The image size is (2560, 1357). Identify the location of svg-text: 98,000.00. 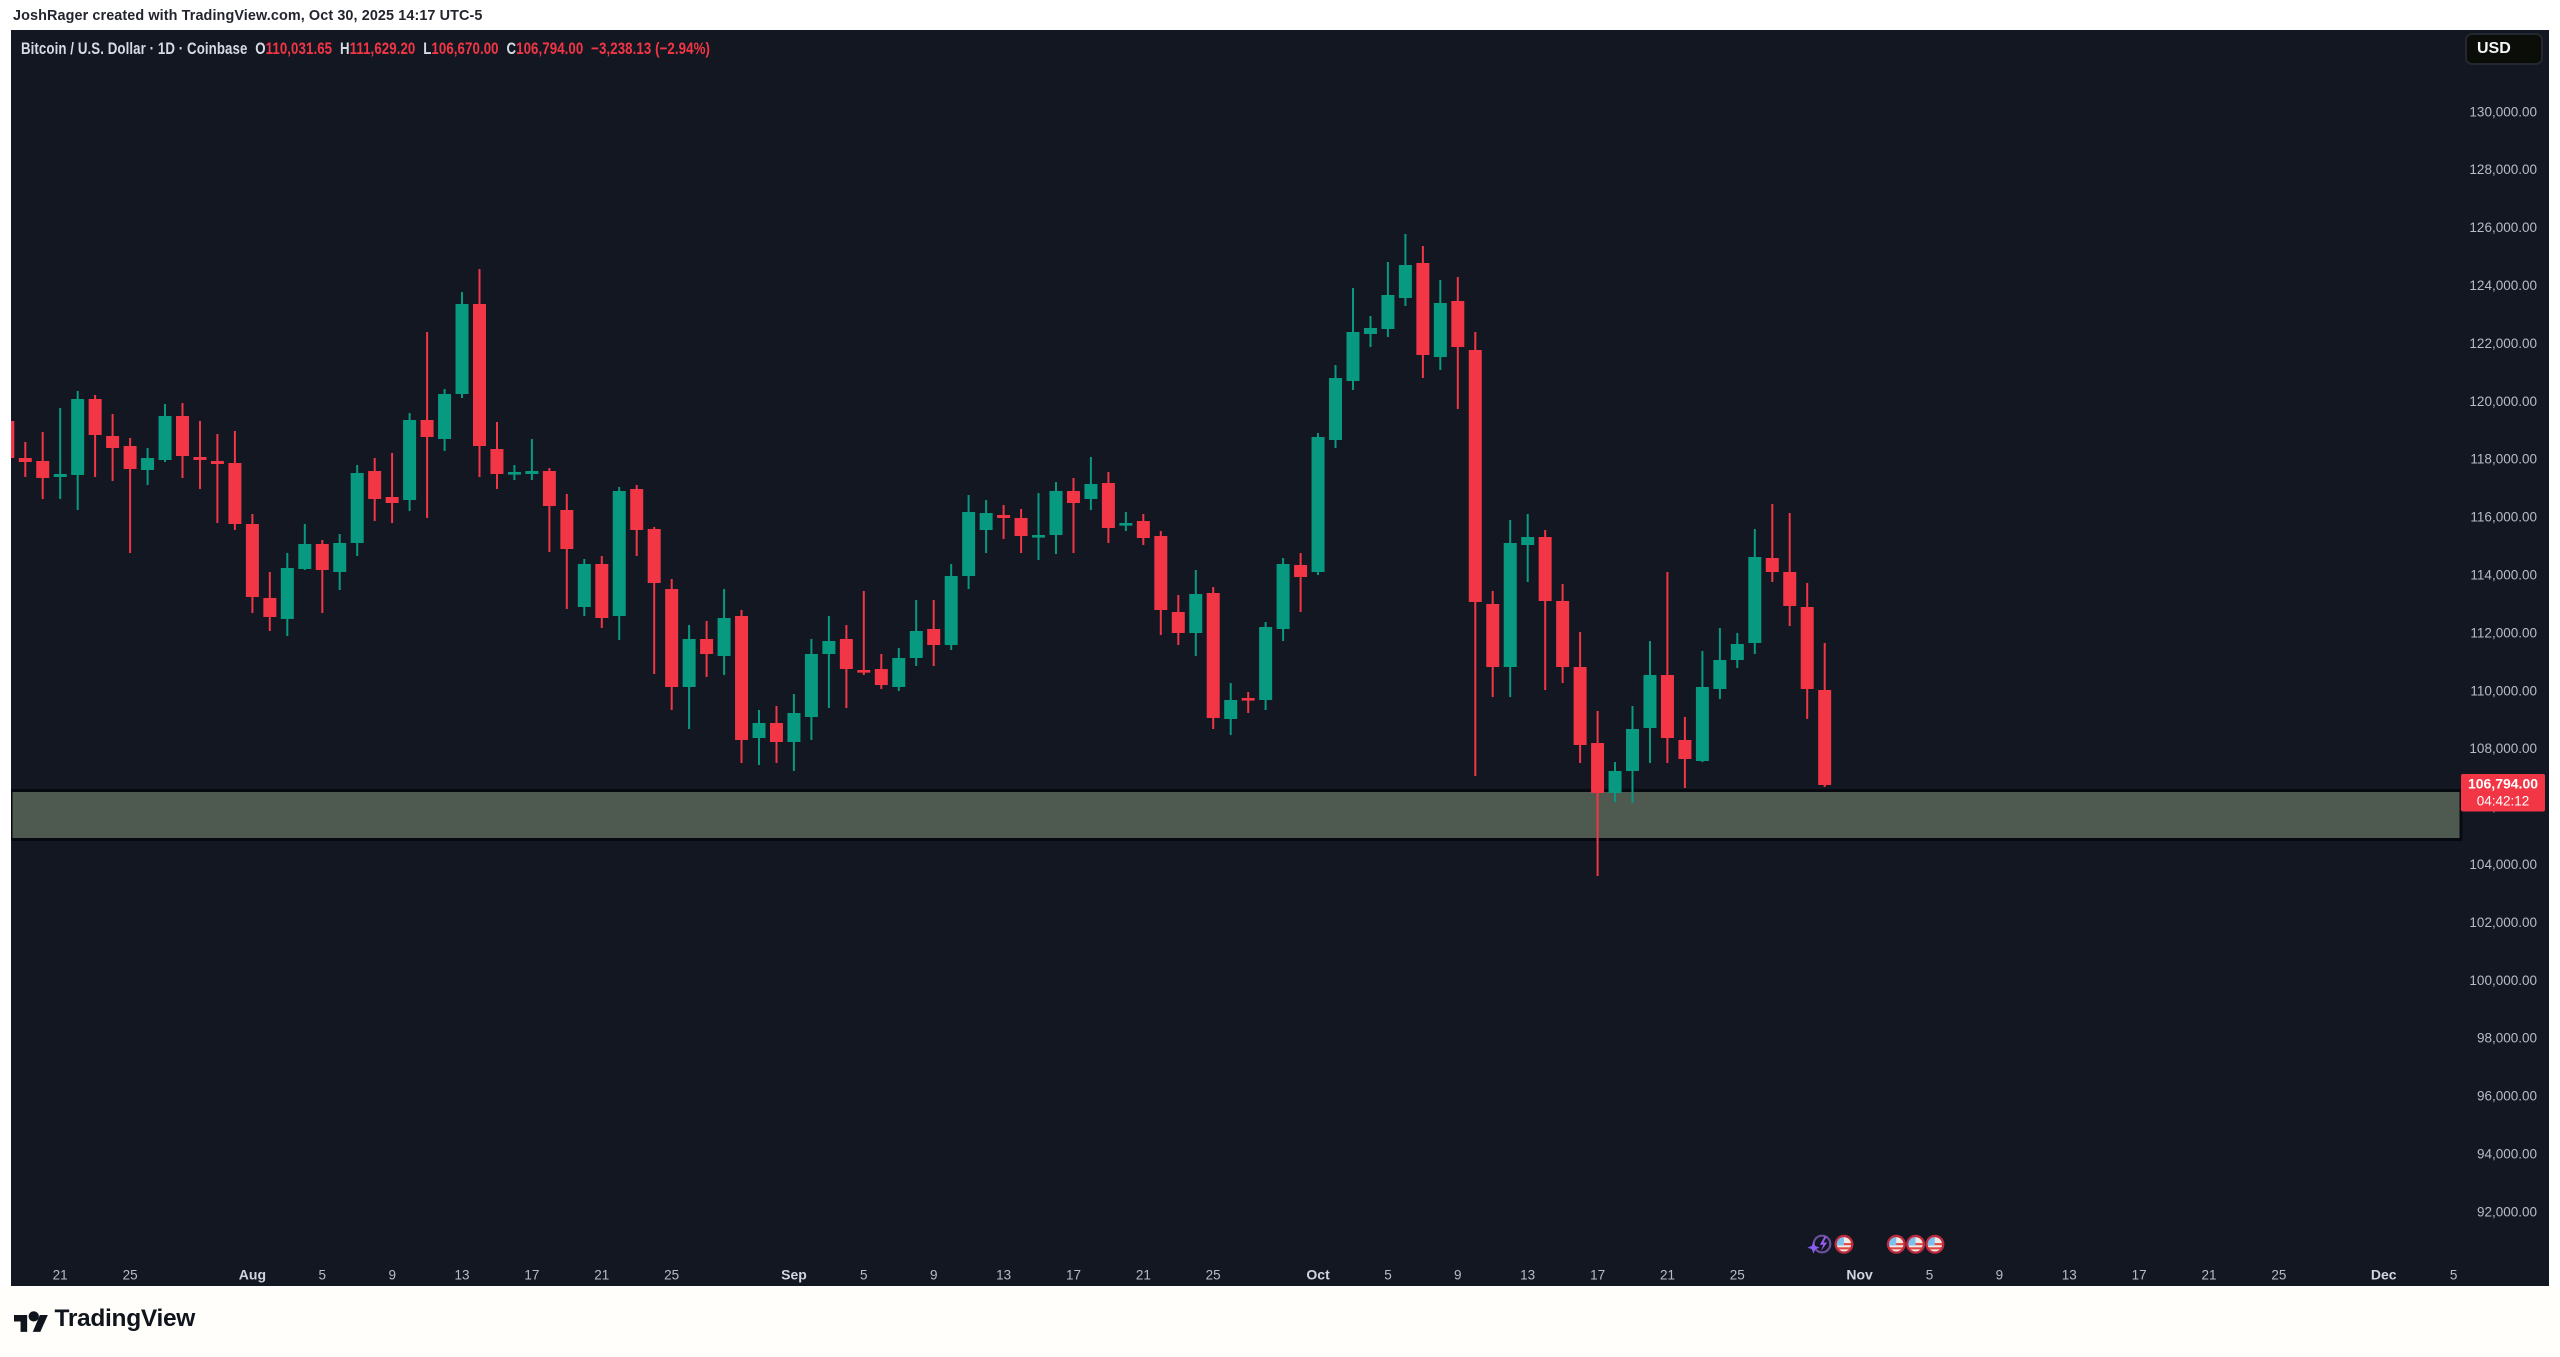
(2507, 1038).